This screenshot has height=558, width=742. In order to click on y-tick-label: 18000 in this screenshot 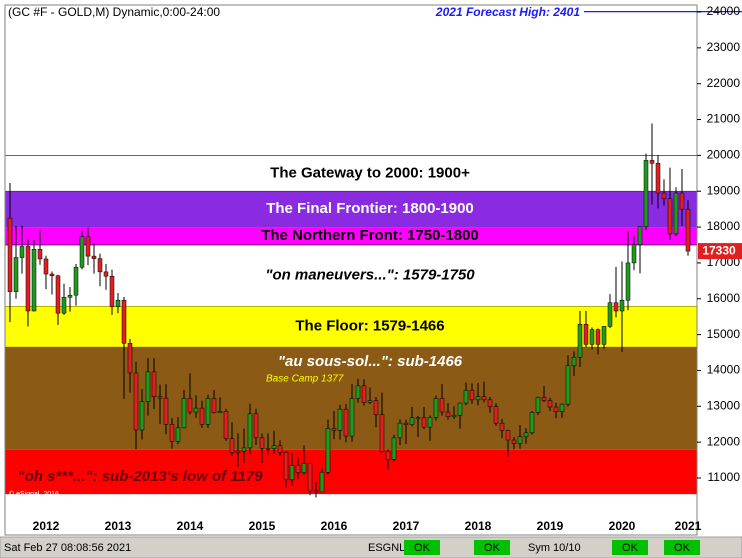, I will do `click(724, 226)`.